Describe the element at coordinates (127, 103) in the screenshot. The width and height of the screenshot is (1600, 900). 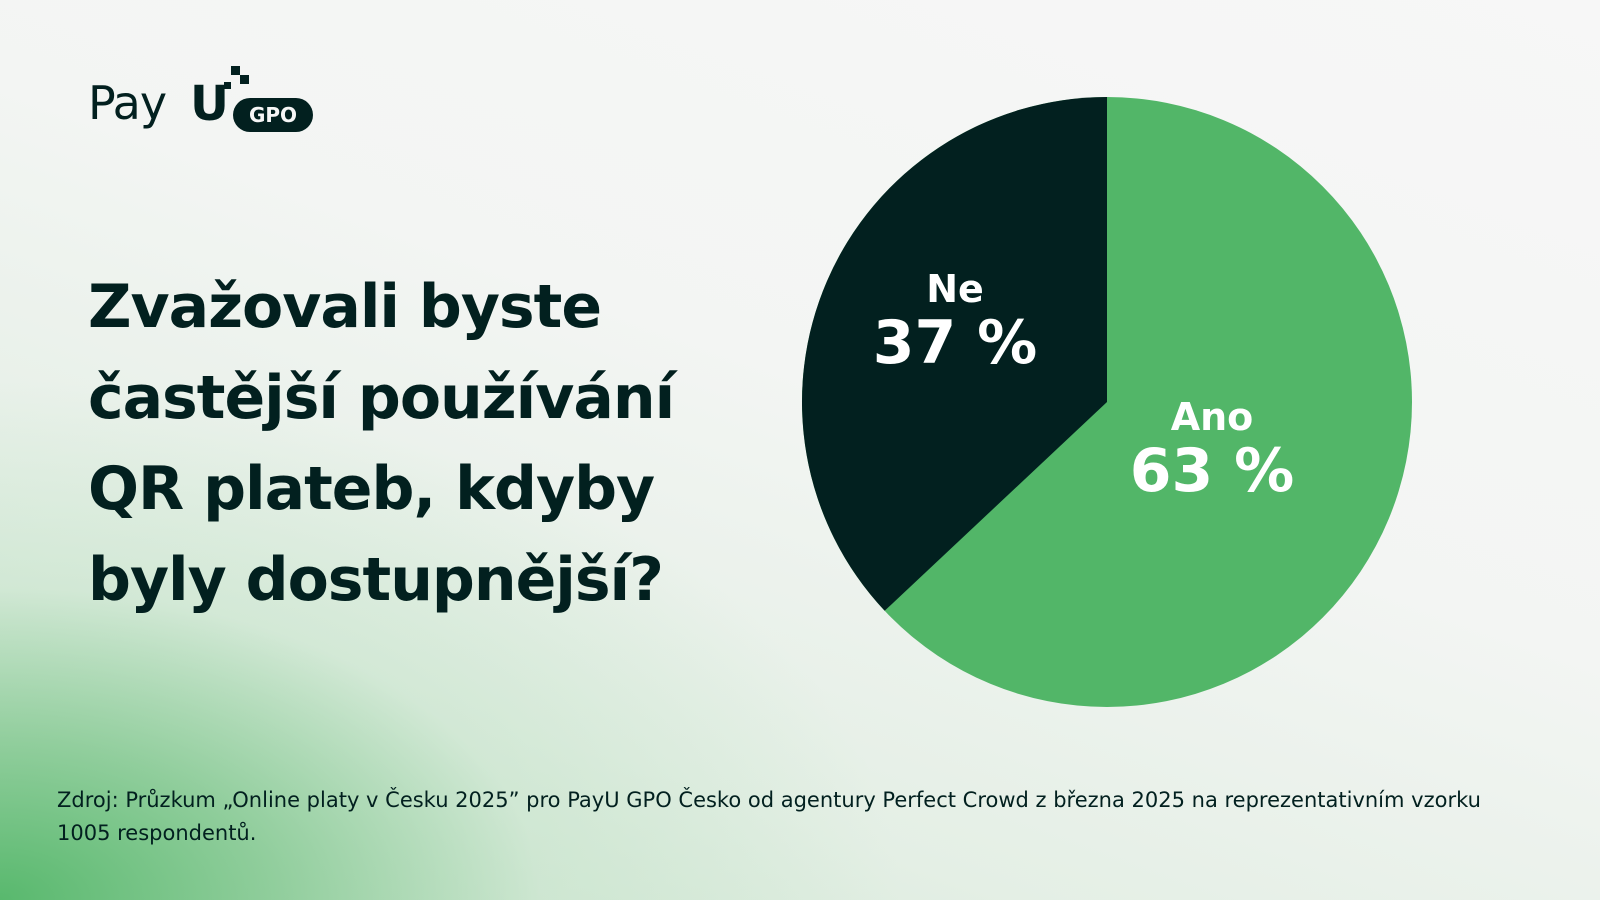
I see `logo-text: Pay` at that location.